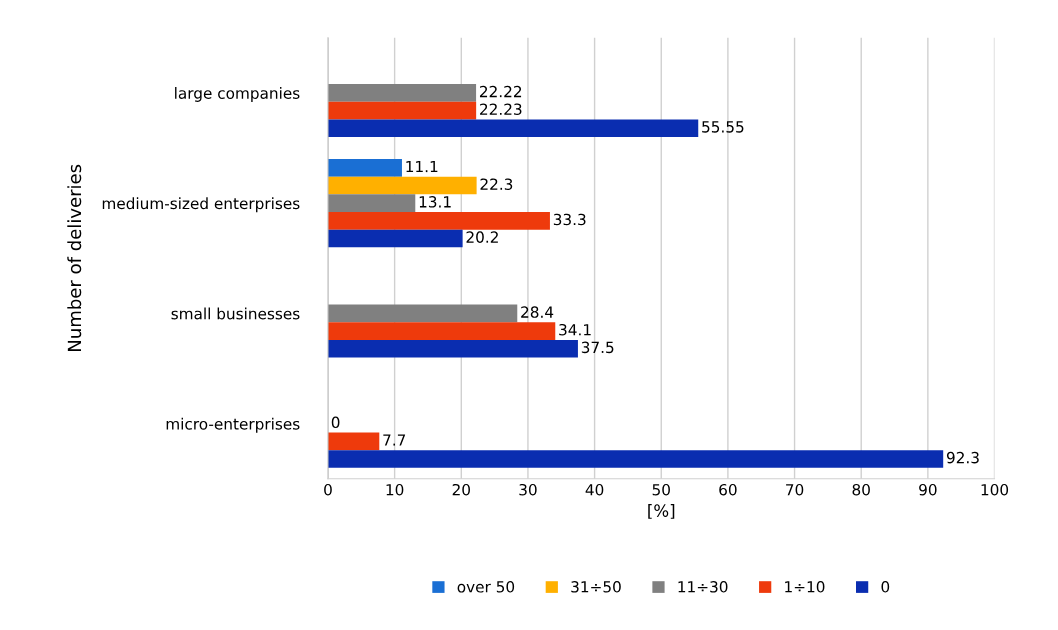 The width and height of the screenshot is (1058, 630). I want to click on legend-label: 31÷50, so click(596, 587).